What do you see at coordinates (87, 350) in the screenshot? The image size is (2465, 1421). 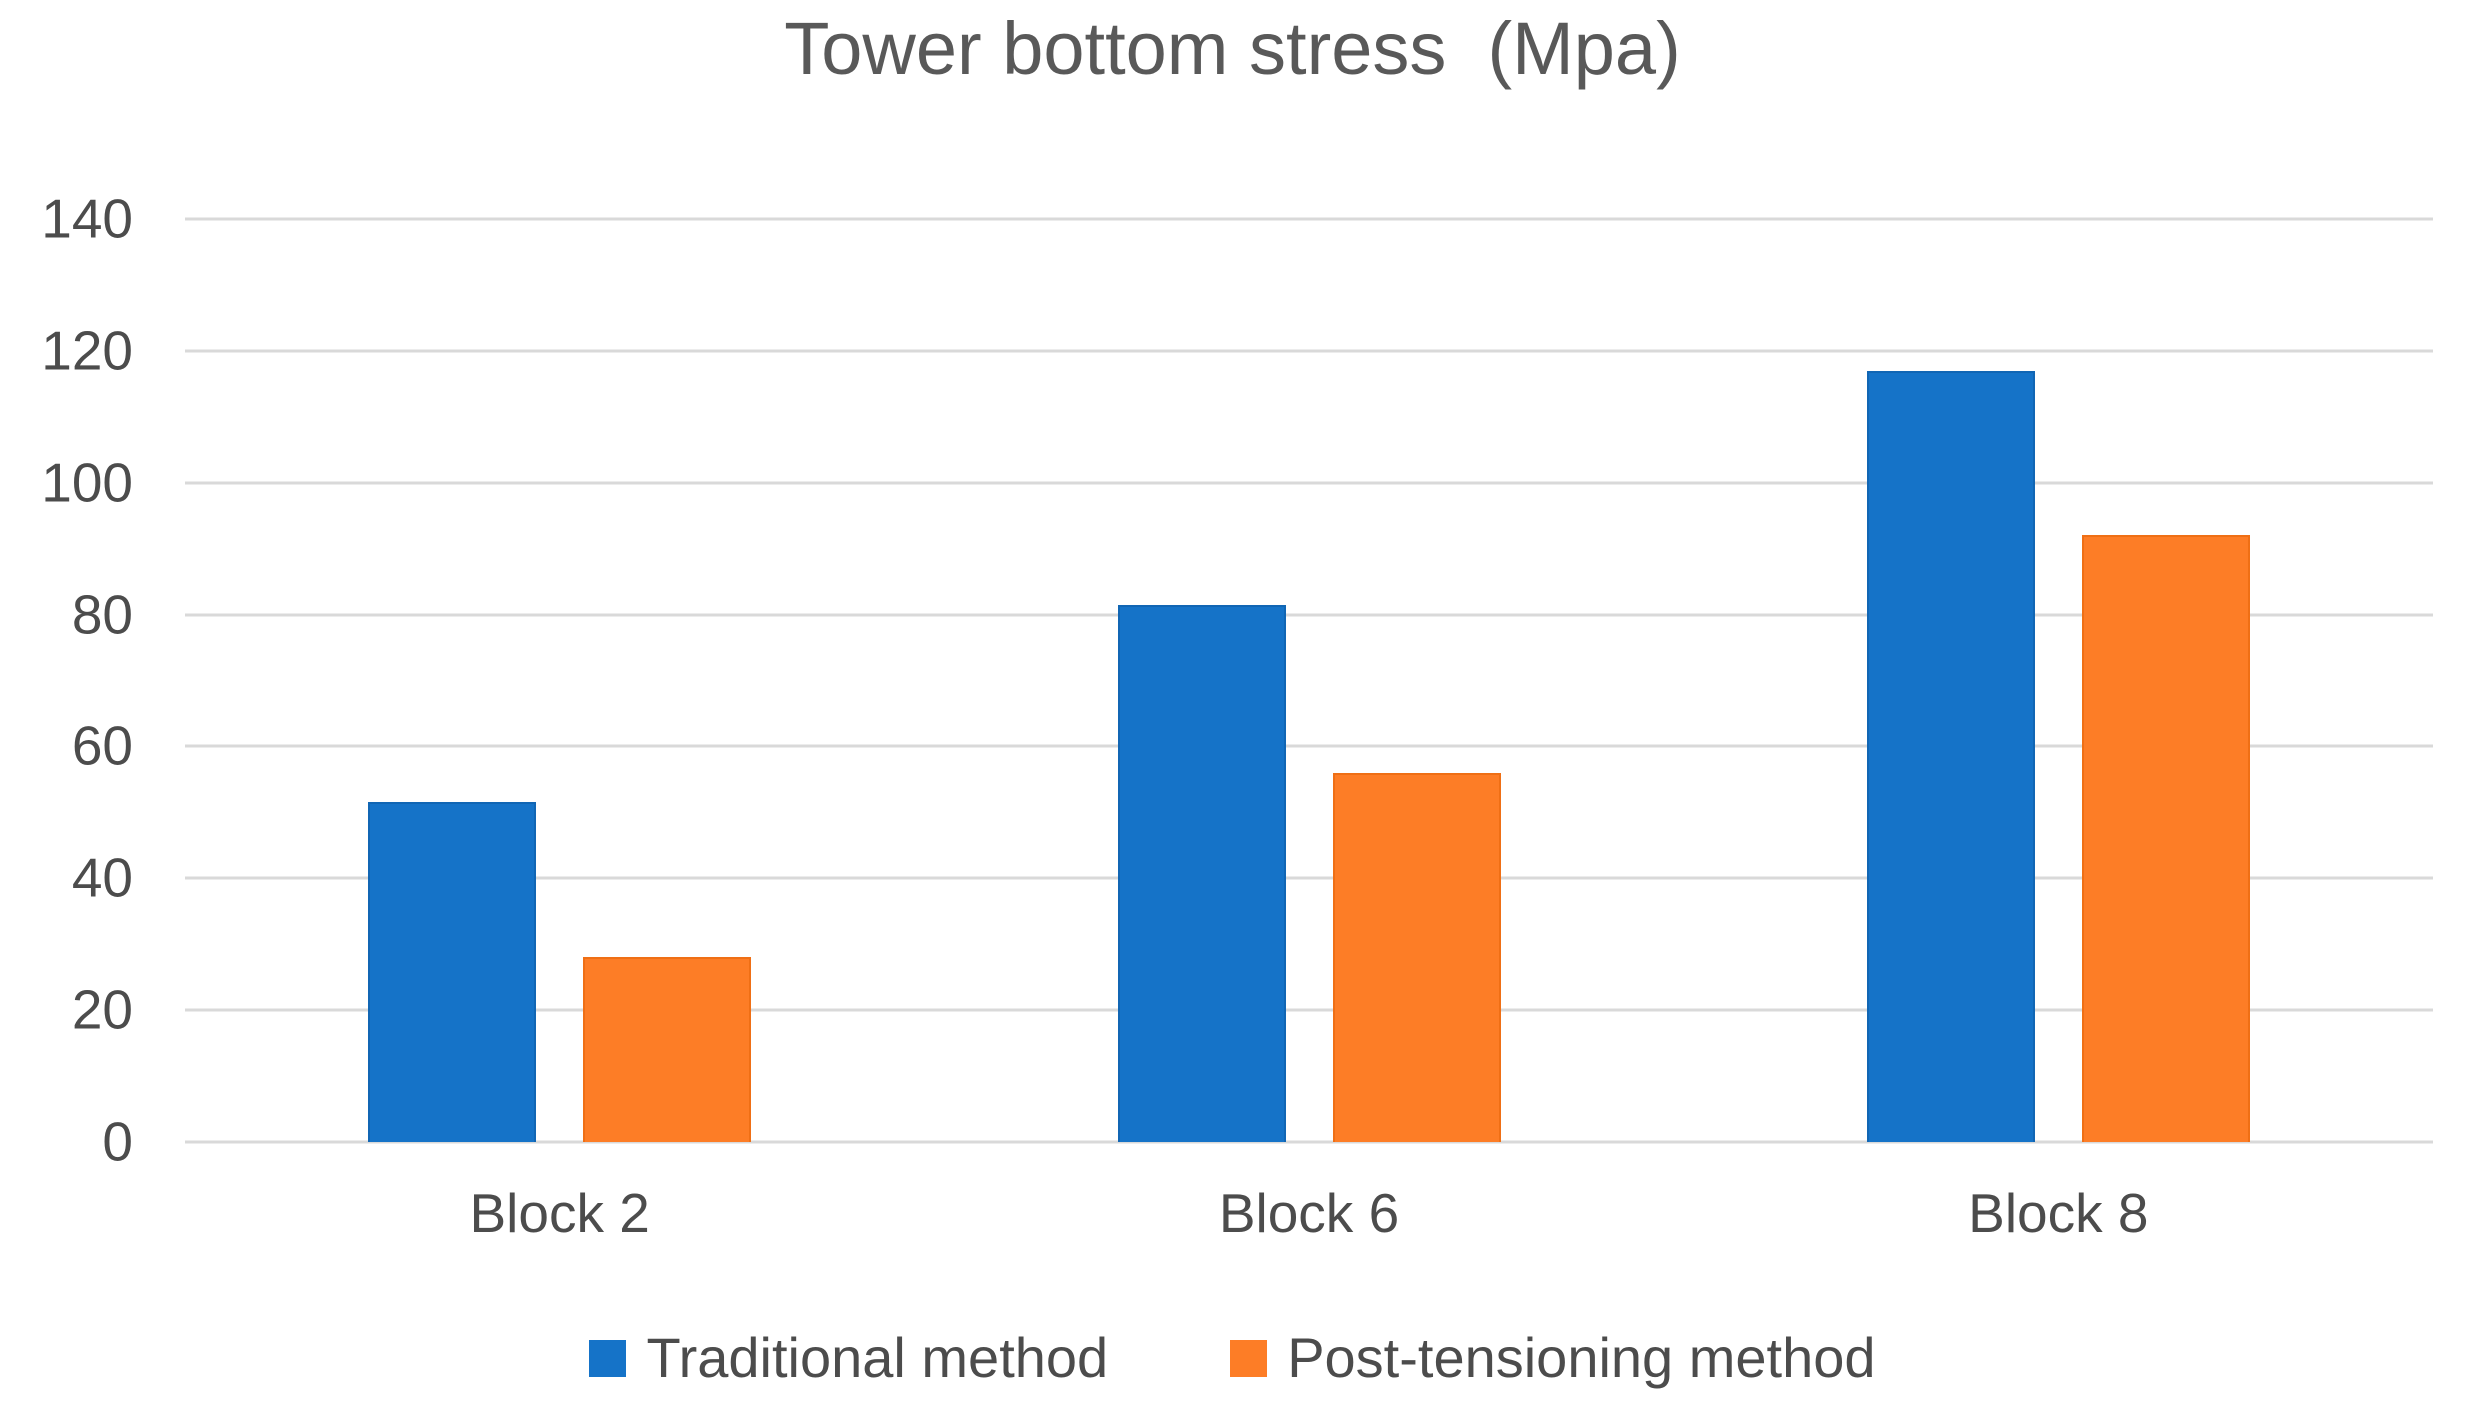 I see `y-axis-tick-label: 120` at bounding box center [87, 350].